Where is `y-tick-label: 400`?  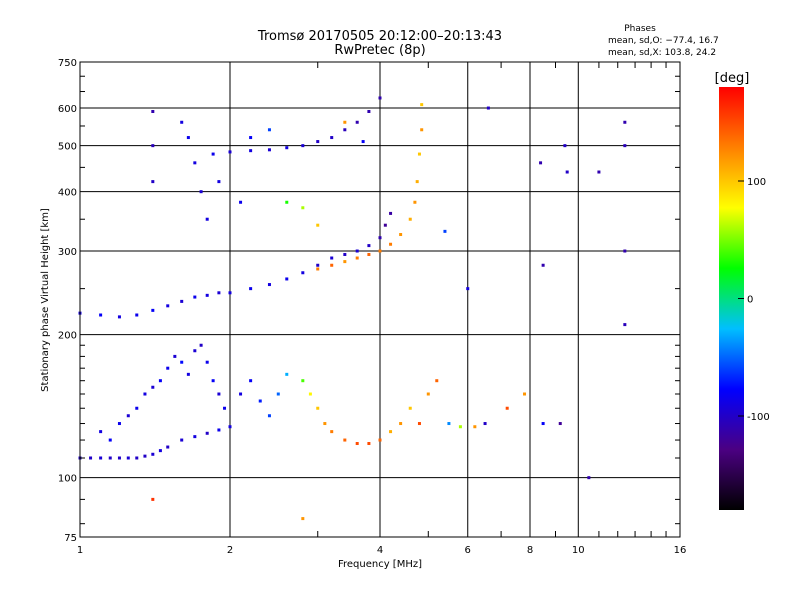
y-tick-label: 400 is located at coordinates (67, 193).